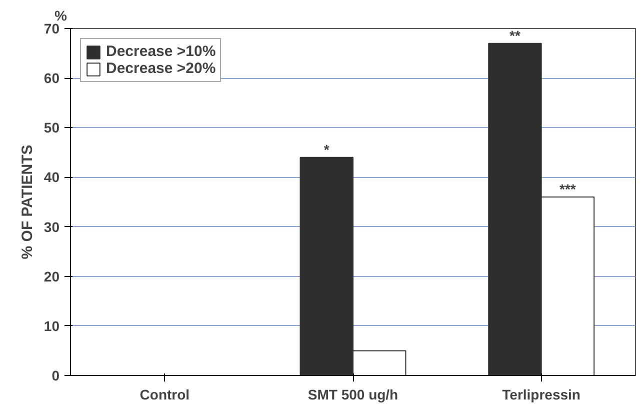  Describe the element at coordinates (52, 78) in the screenshot. I see `y-tick-label: 60` at that location.